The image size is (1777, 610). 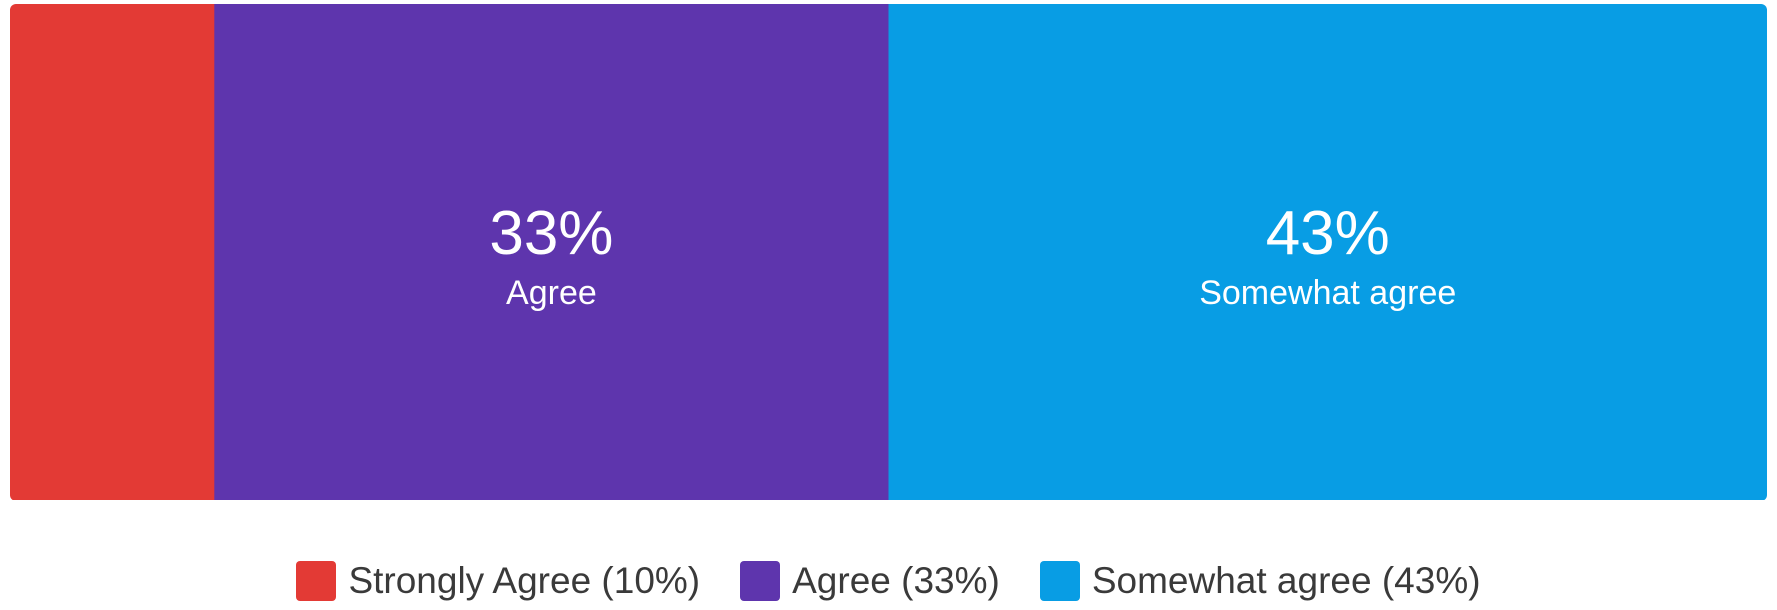 What do you see at coordinates (1327, 293) in the screenshot?
I see `segment-name-label-somewhat-agree: Somewhat agree` at bounding box center [1327, 293].